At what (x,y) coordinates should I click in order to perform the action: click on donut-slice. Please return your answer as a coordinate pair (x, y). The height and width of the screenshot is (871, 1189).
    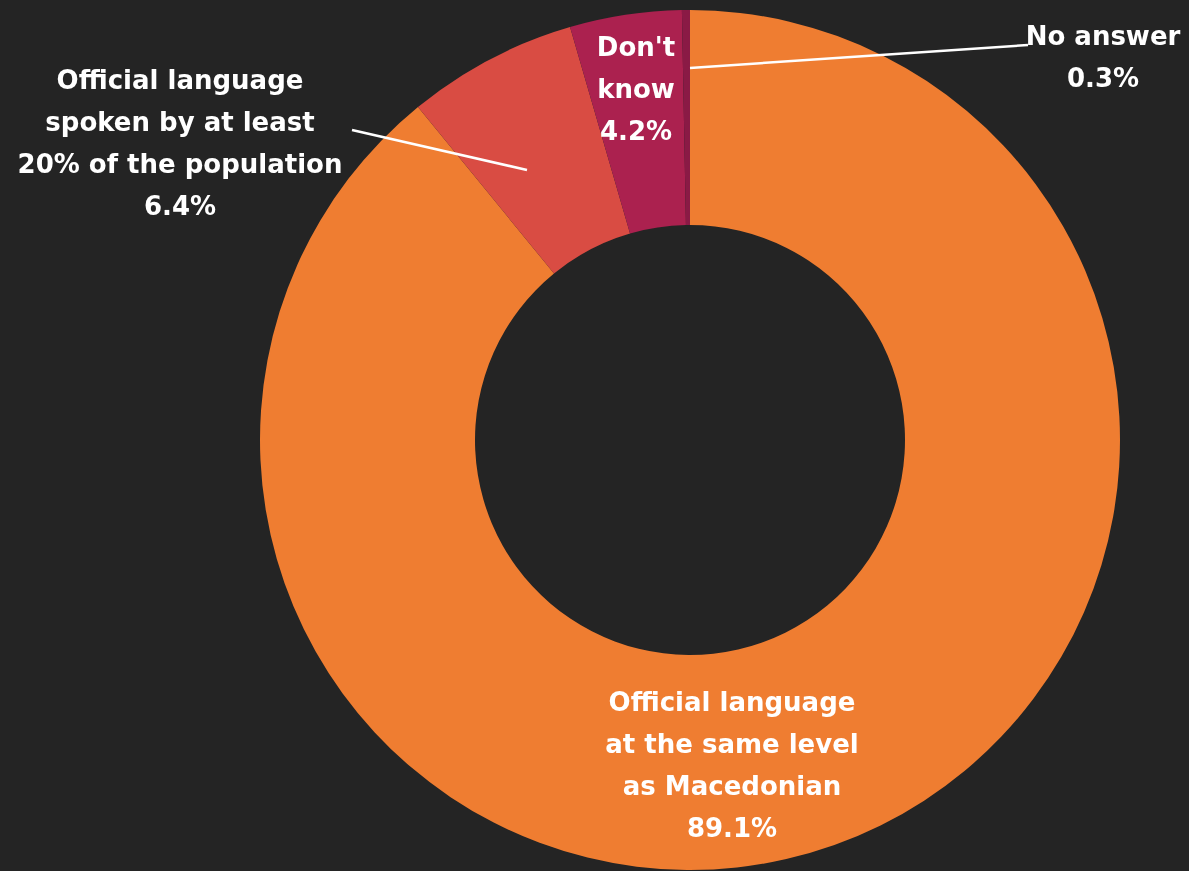
    Looking at the image, I should click on (685, 118).